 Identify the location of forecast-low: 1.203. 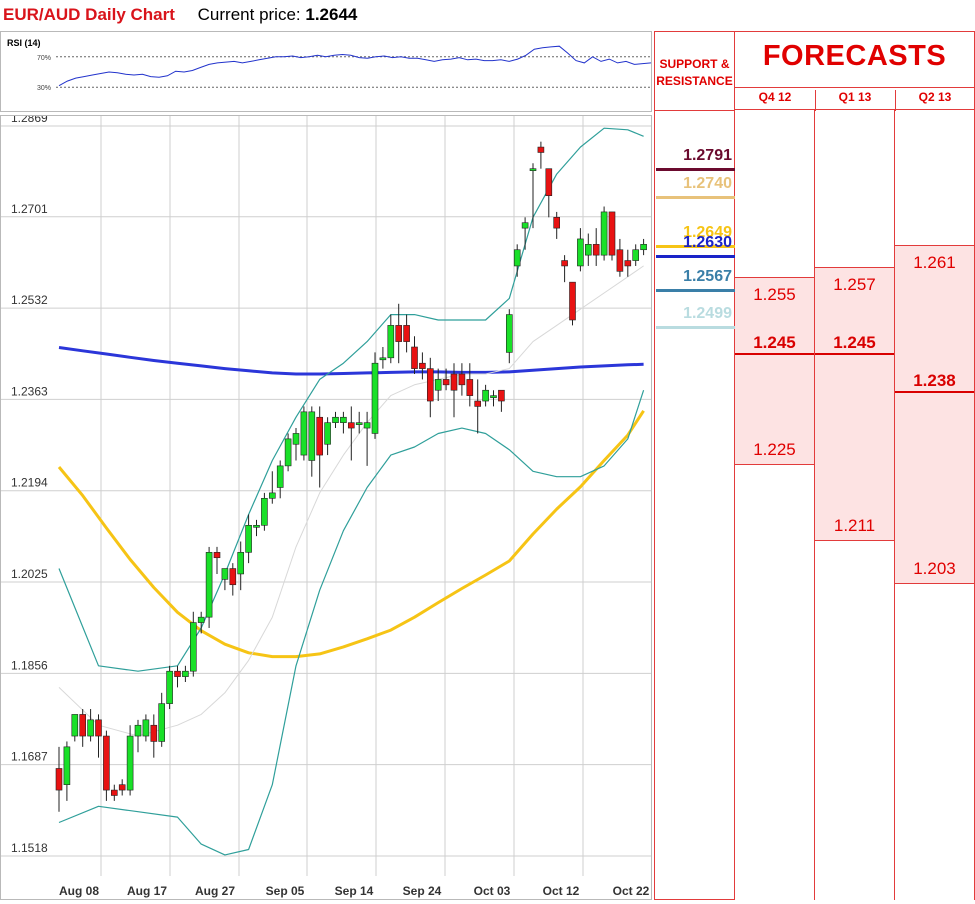
(934, 569).